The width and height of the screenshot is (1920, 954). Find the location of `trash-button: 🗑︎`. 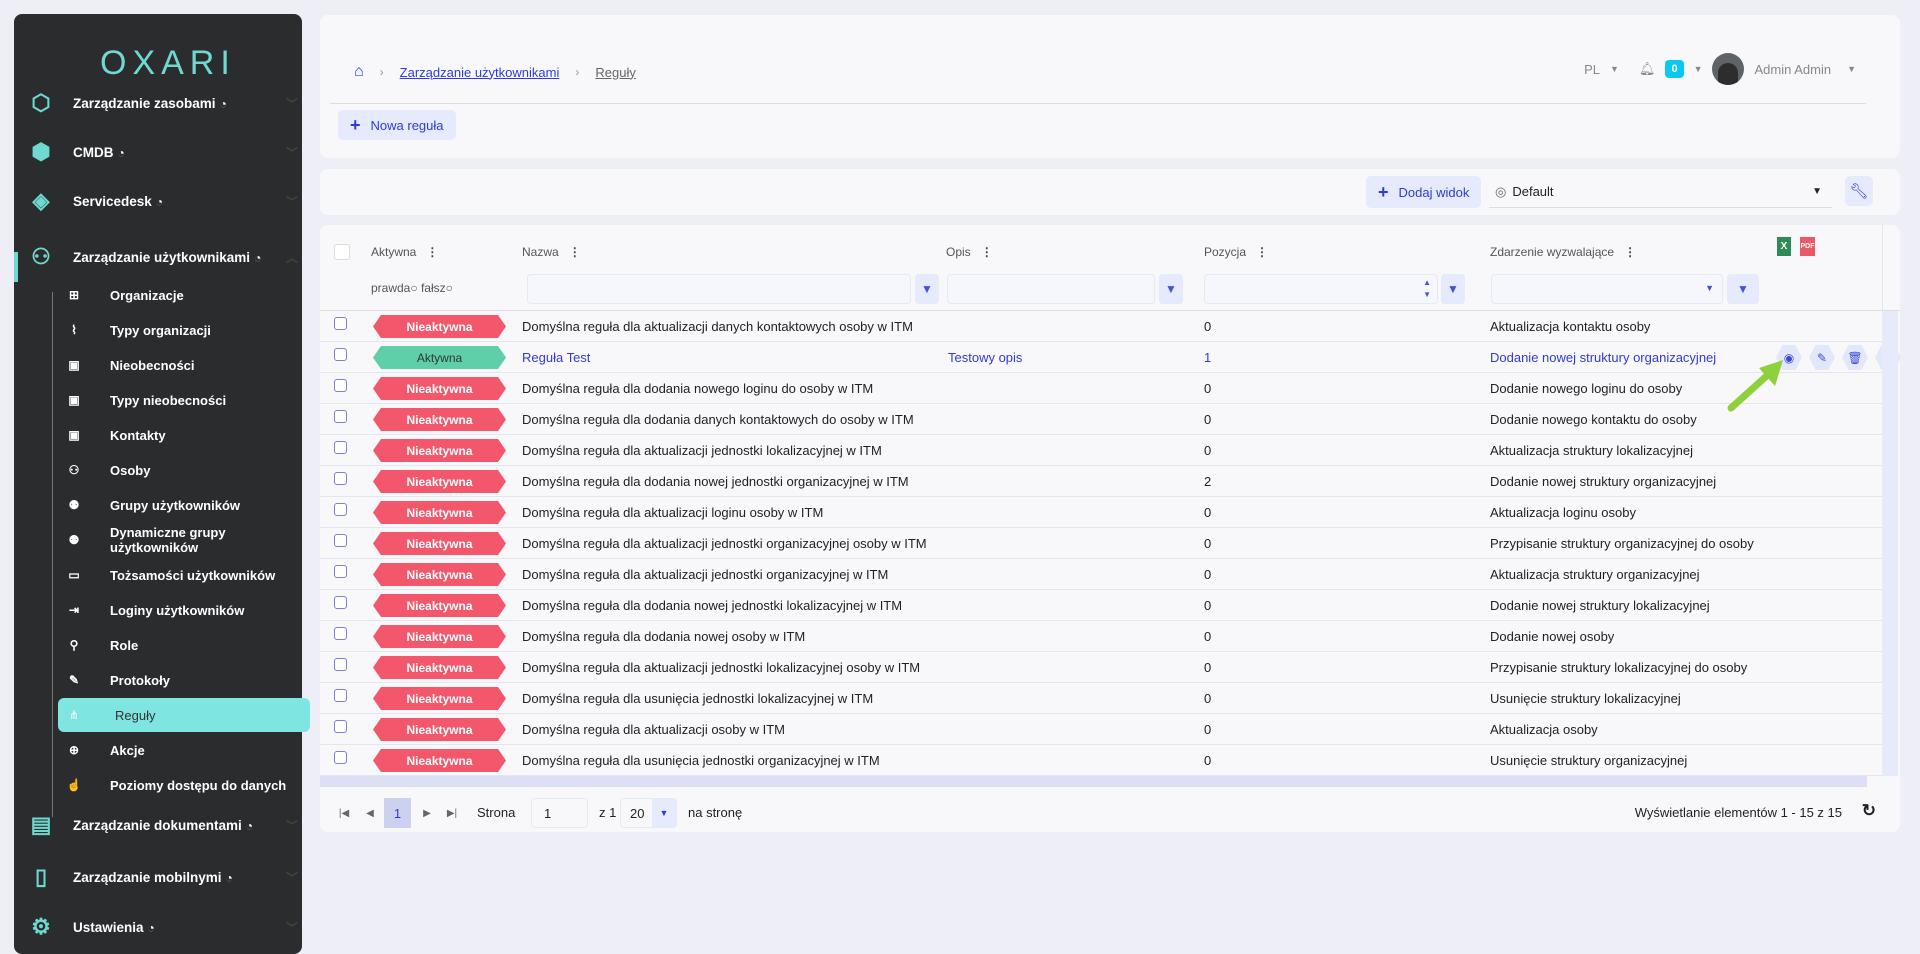

trash-button: 🗑︎ is located at coordinates (1855, 357).